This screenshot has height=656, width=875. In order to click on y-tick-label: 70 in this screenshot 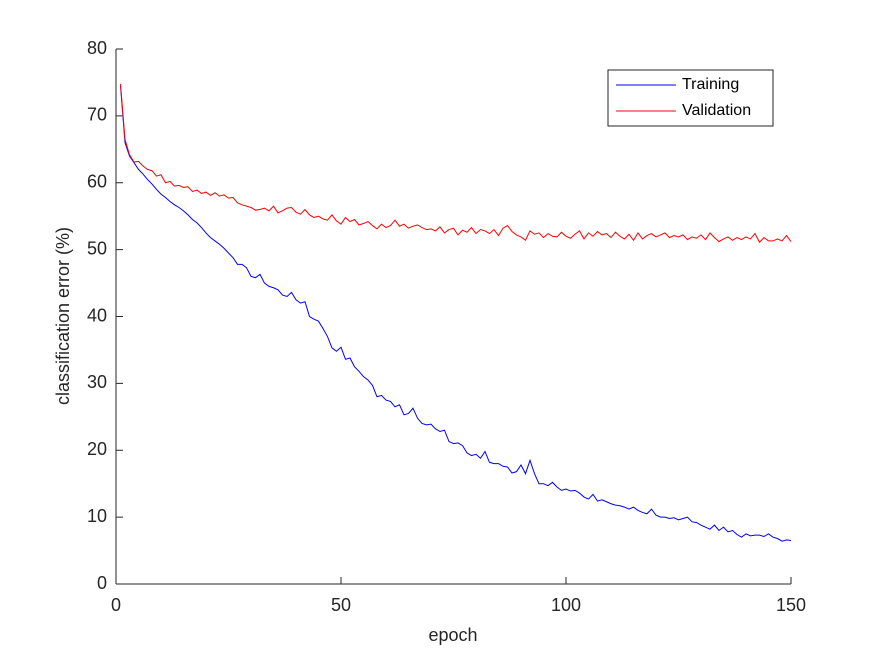, I will do `click(97, 115)`.